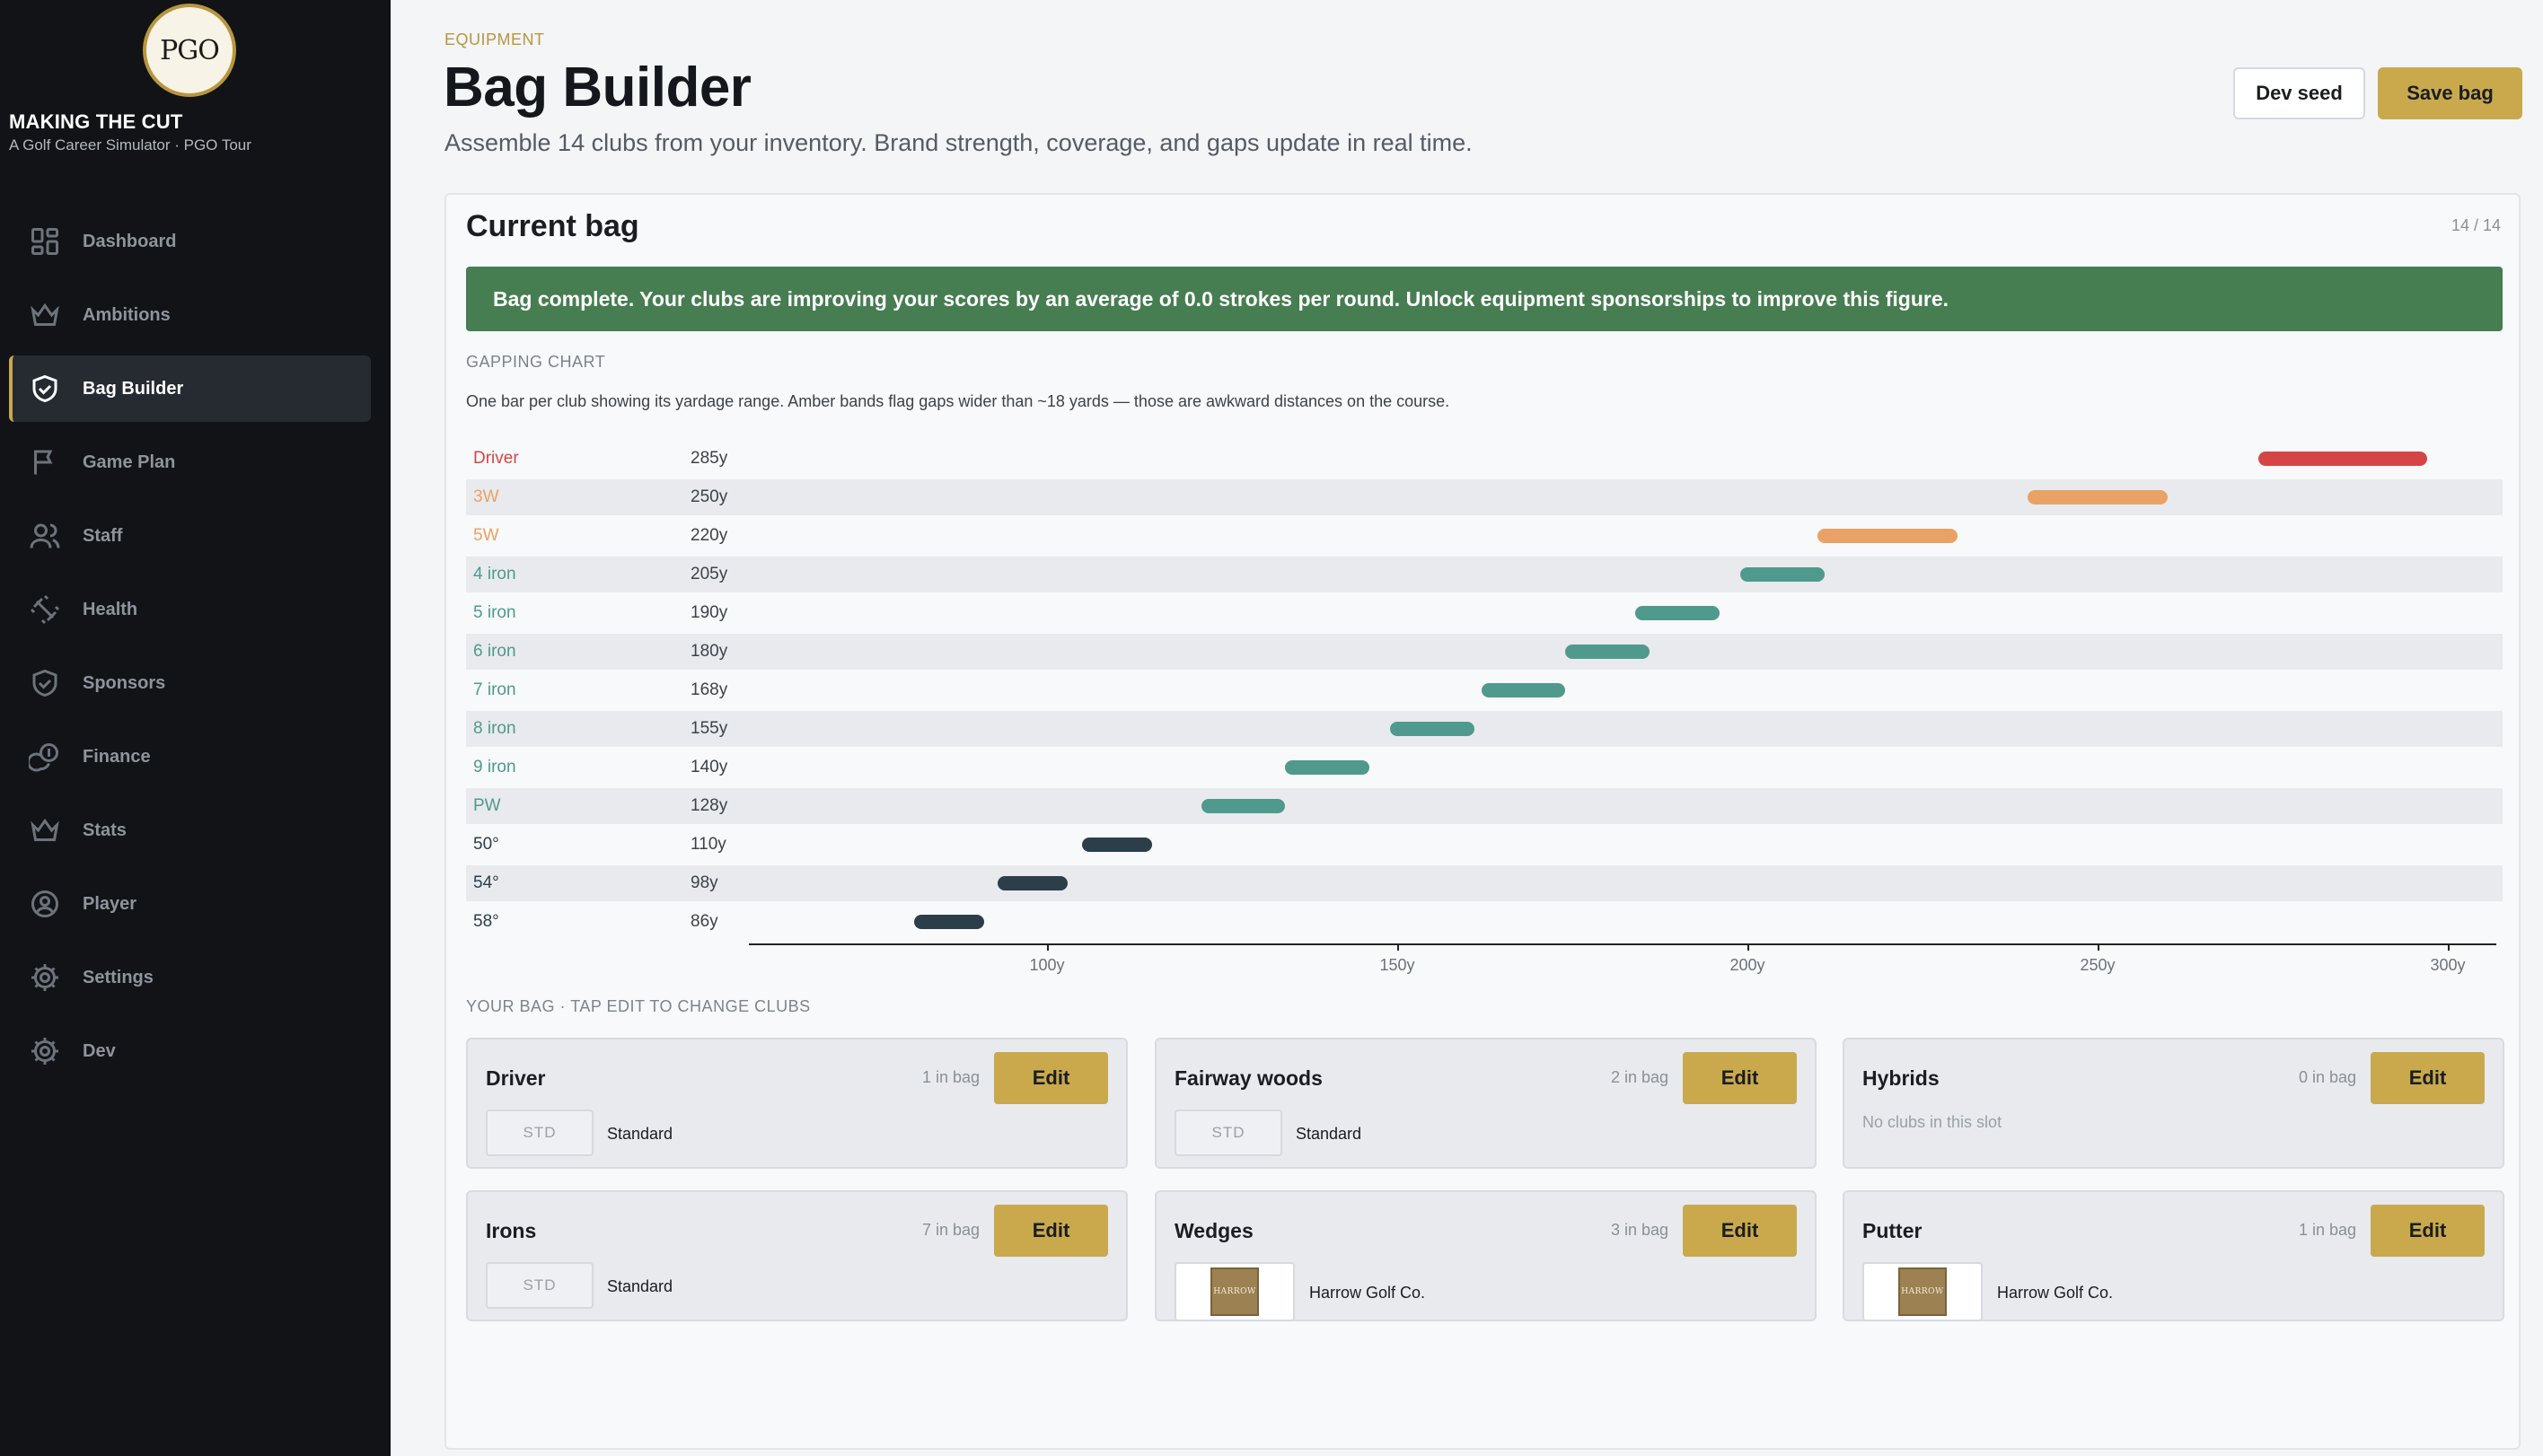  Describe the element at coordinates (2299, 93) in the screenshot. I see `dev-seed-button: Dev seed` at that location.